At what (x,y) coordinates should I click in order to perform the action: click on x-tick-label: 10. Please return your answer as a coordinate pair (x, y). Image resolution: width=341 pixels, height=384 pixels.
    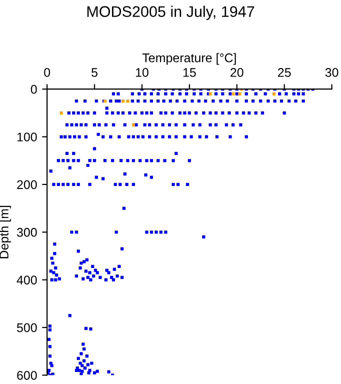
    Looking at the image, I should click on (142, 72).